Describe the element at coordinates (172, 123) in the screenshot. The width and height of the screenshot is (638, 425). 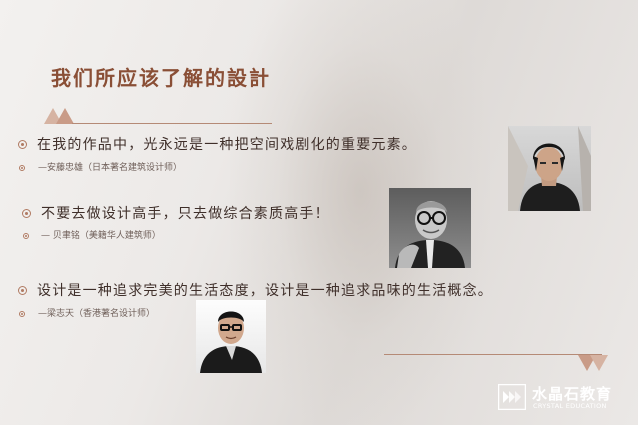
I see `title-underline` at that location.